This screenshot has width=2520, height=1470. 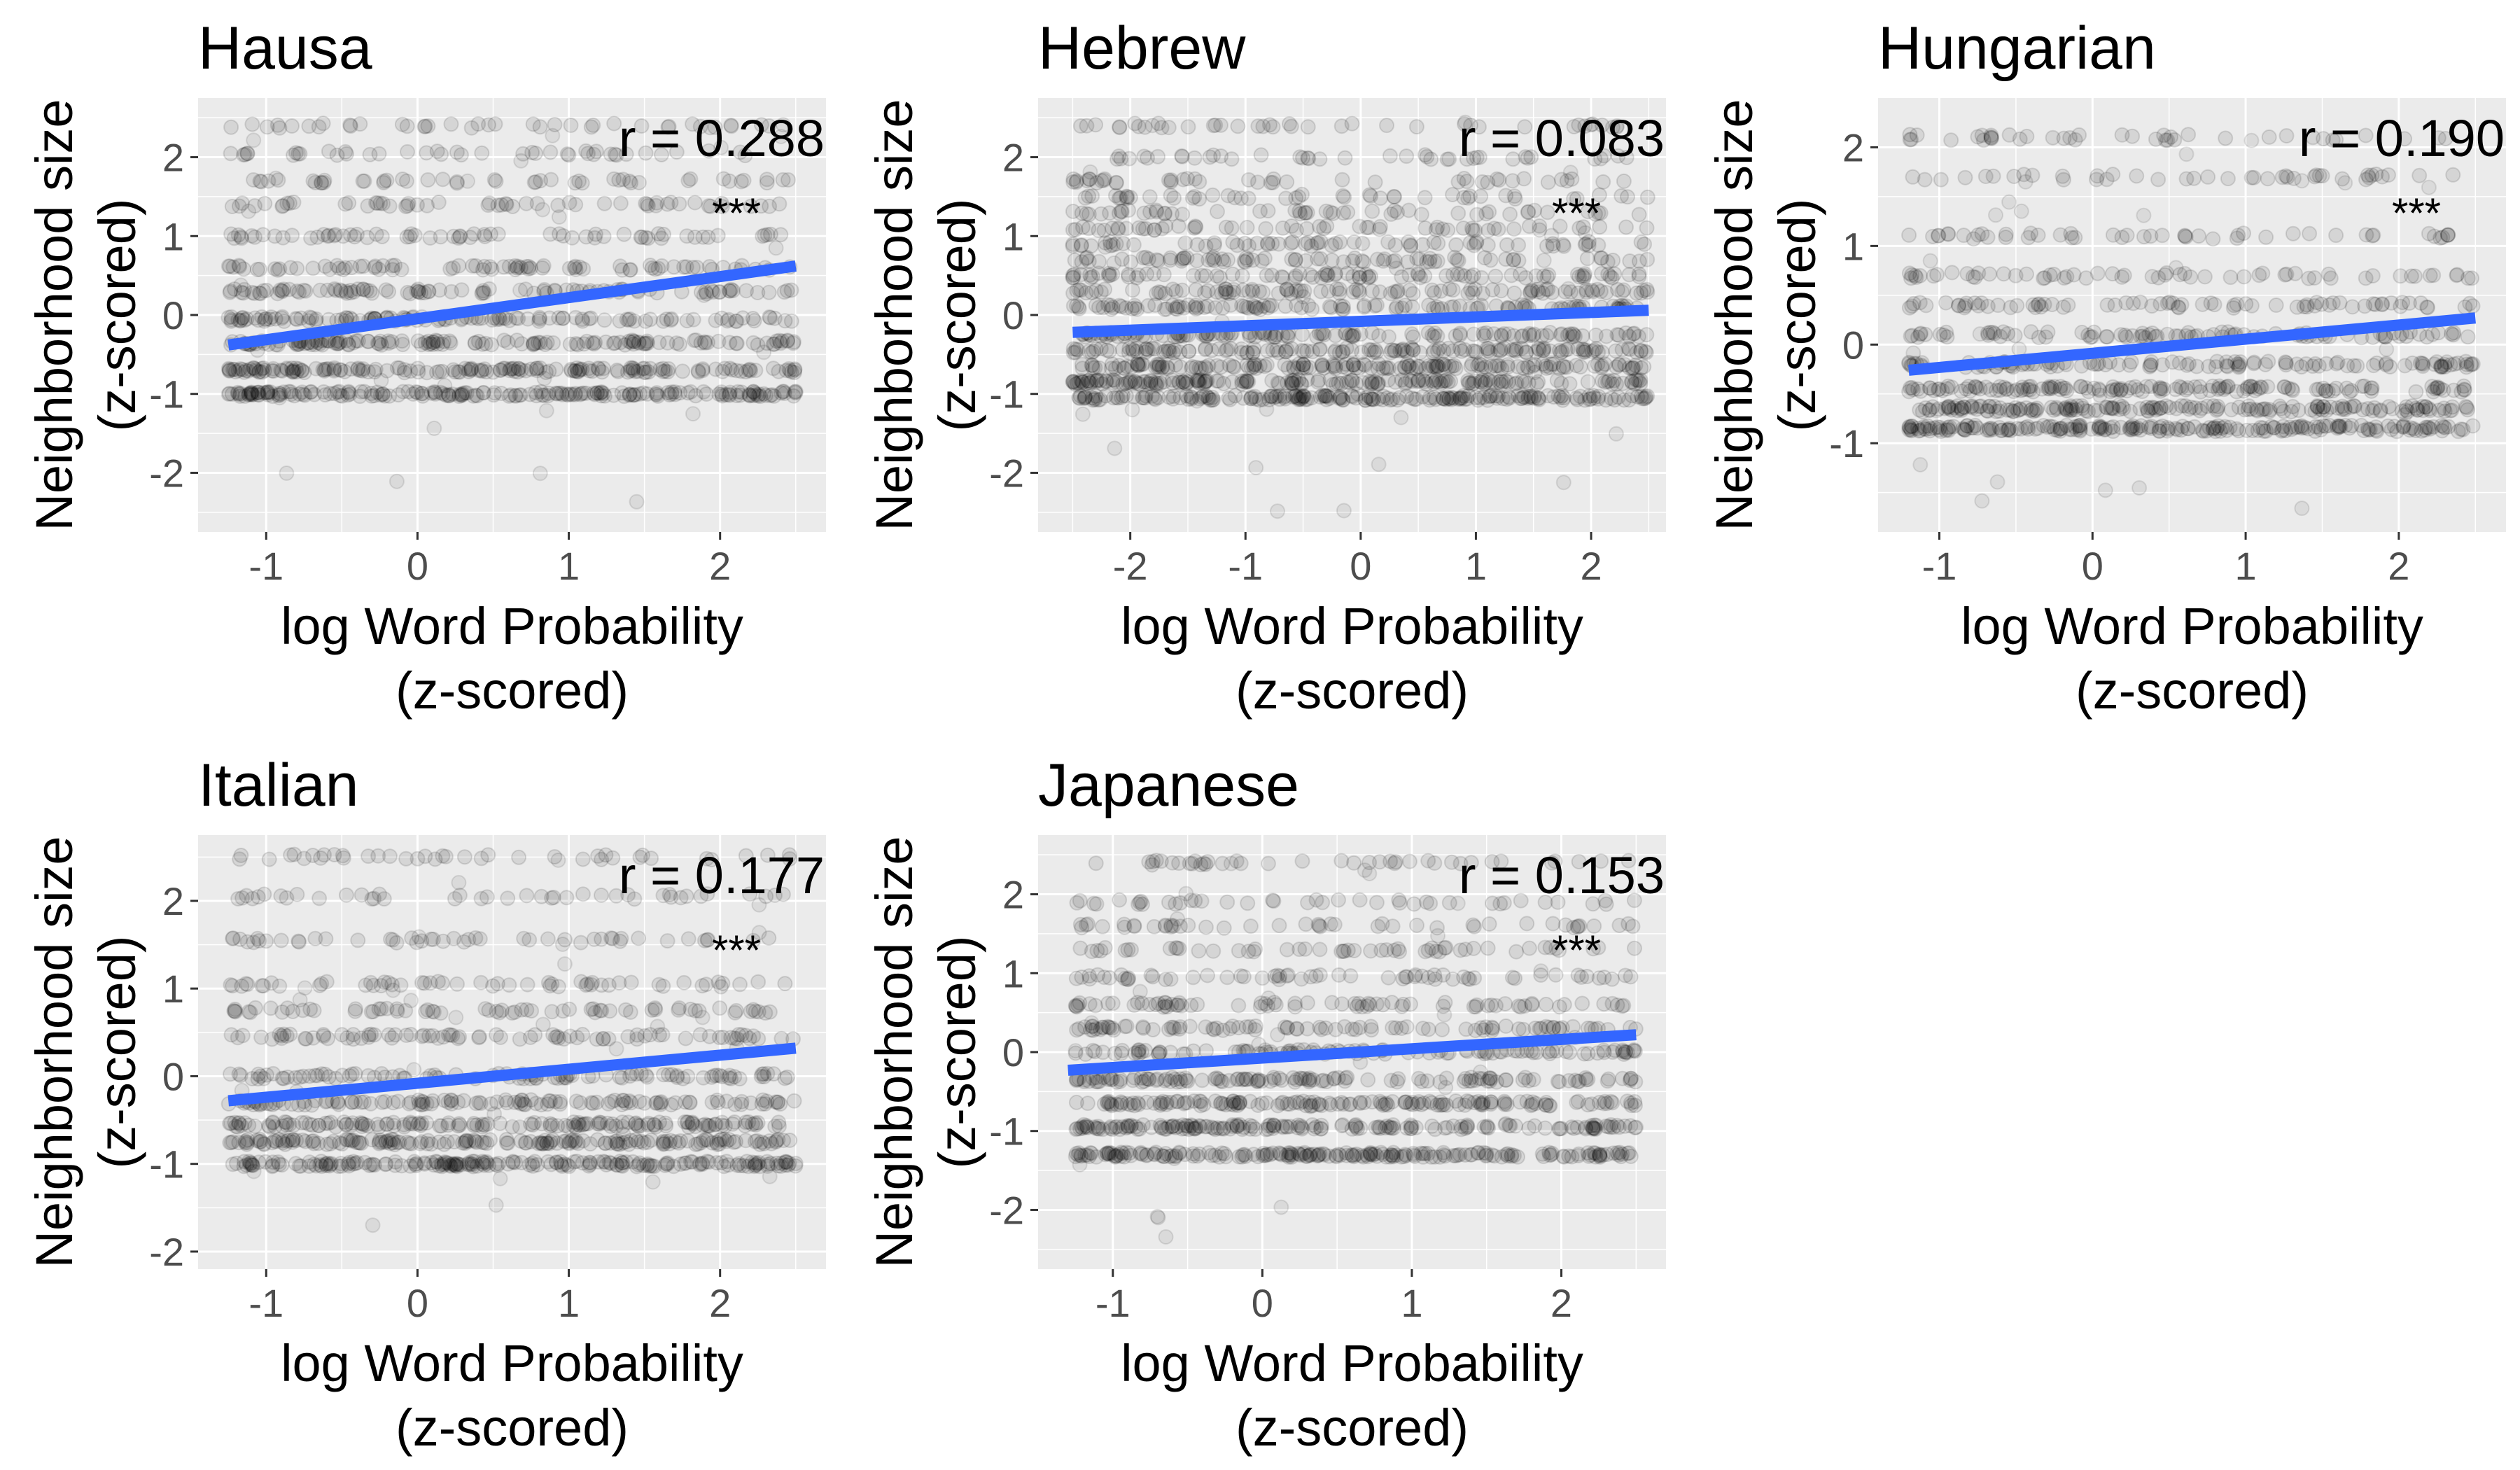 What do you see at coordinates (2245, 566) in the screenshot?
I see `x-tick-label: 1` at bounding box center [2245, 566].